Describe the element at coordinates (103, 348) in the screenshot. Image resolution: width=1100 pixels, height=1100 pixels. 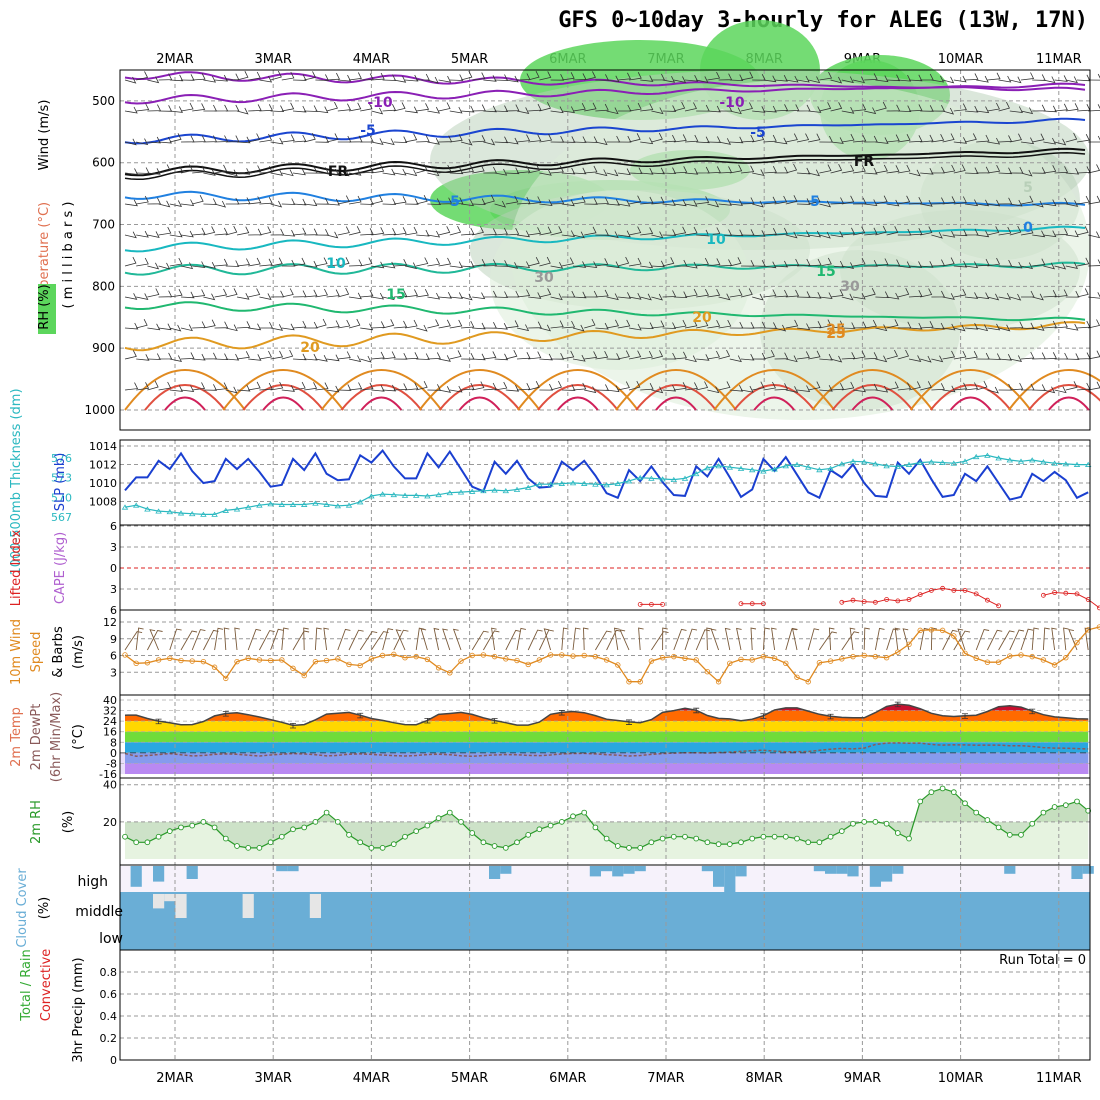
I see `y-tick-label: 900` at that location.